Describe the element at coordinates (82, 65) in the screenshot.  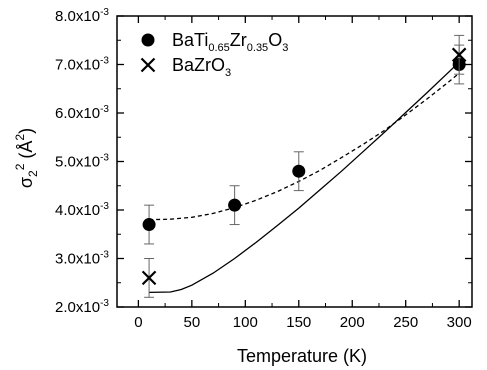
I see `y-tick-label: 7.0x10⁻³` at that location.